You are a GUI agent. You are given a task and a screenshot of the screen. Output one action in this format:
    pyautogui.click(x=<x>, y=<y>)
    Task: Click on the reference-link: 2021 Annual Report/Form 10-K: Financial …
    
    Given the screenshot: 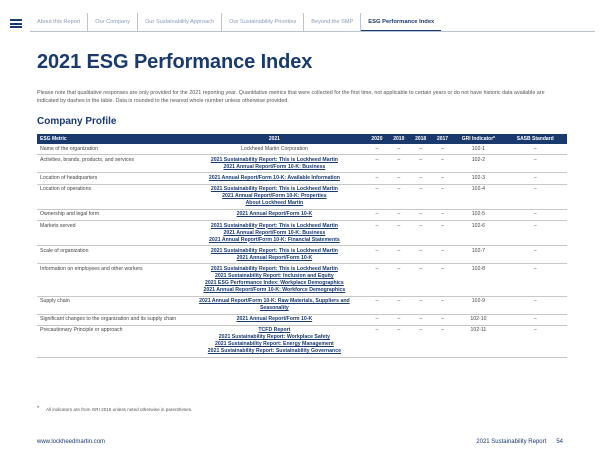 What is the action you would take?
    pyautogui.click(x=274, y=239)
    